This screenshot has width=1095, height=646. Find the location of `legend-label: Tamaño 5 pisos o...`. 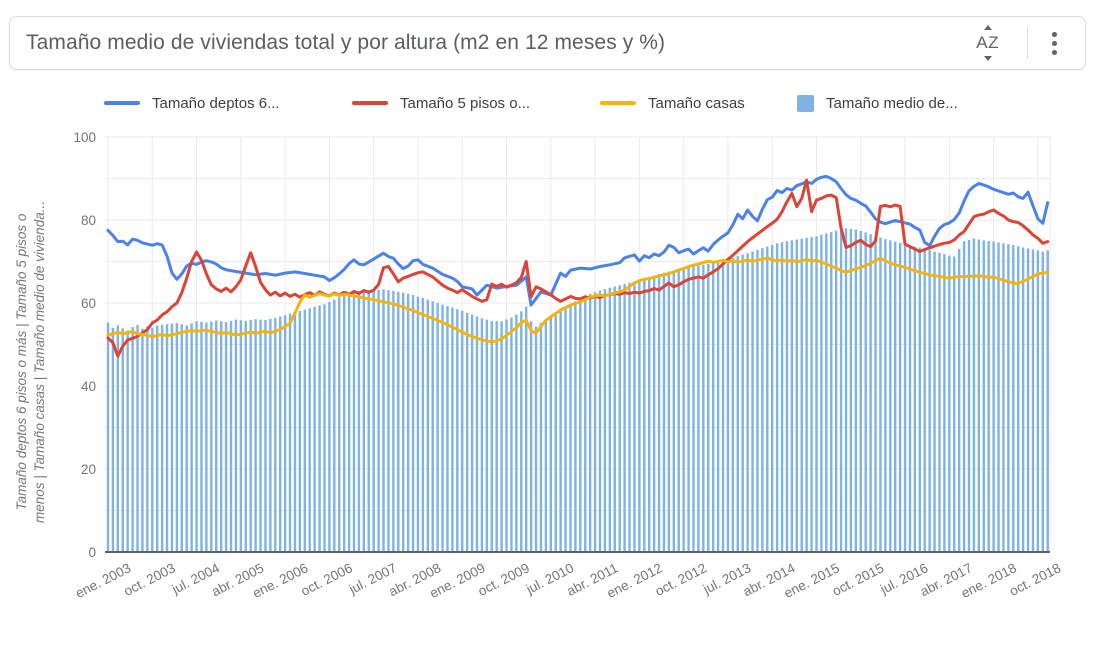

legend-label: Tamaño 5 pisos o... is located at coordinates (465, 103).